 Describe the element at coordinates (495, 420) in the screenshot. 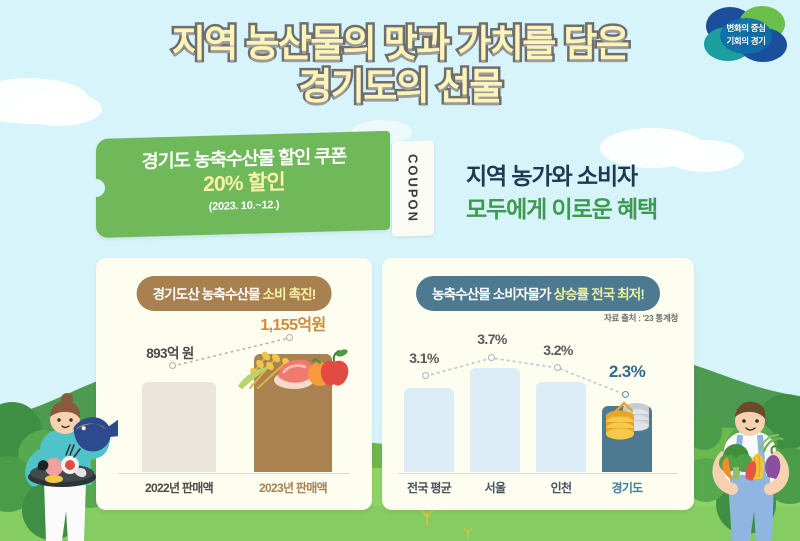

I see `cpi-bar-seoul` at that location.